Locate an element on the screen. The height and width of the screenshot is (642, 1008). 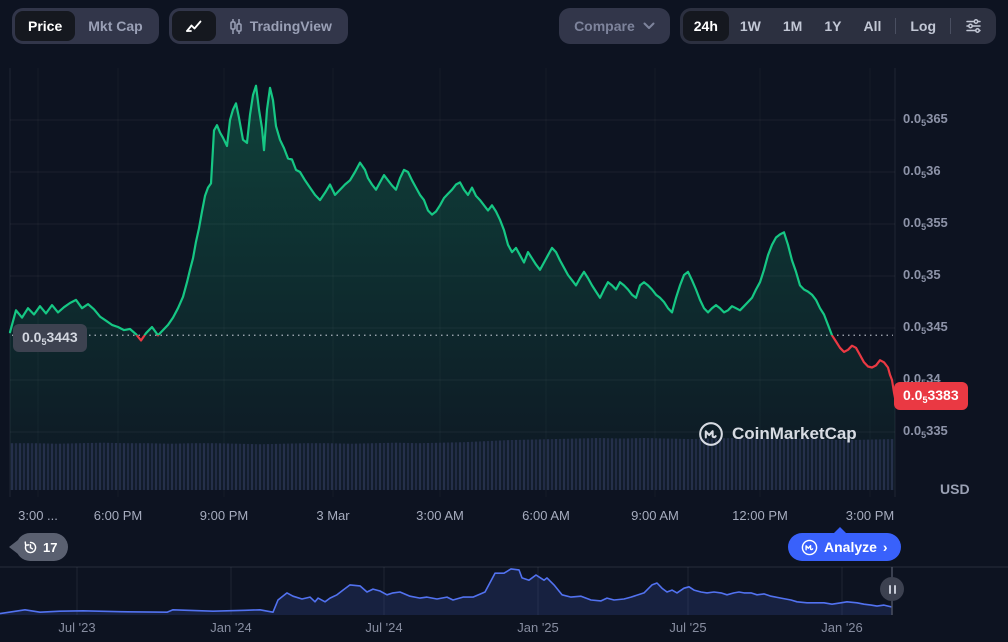
chart-settings-button is located at coordinates (973, 26).